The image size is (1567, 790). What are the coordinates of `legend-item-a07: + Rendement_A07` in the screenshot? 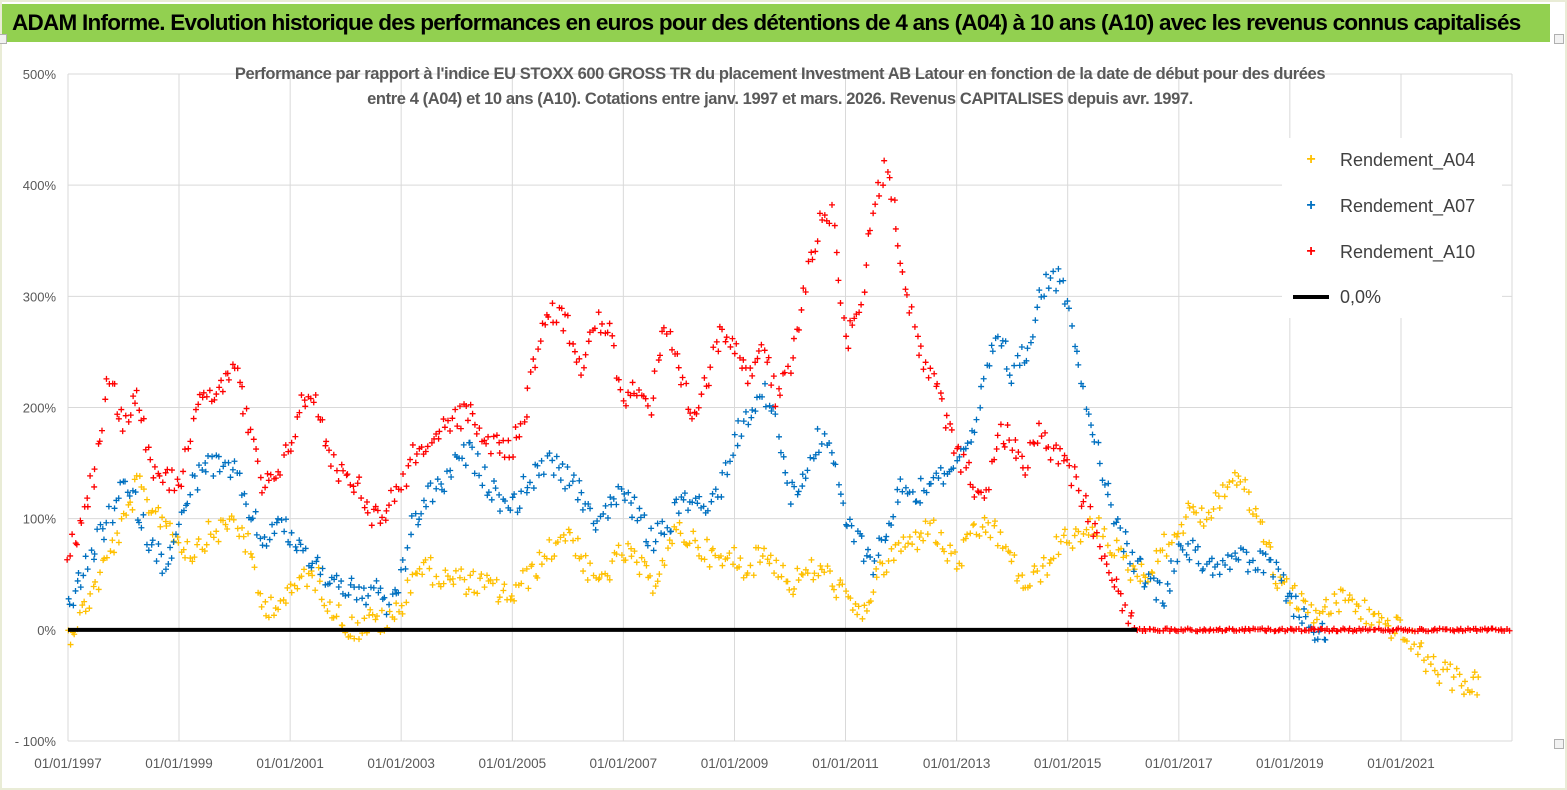 It's located at (1378, 206).